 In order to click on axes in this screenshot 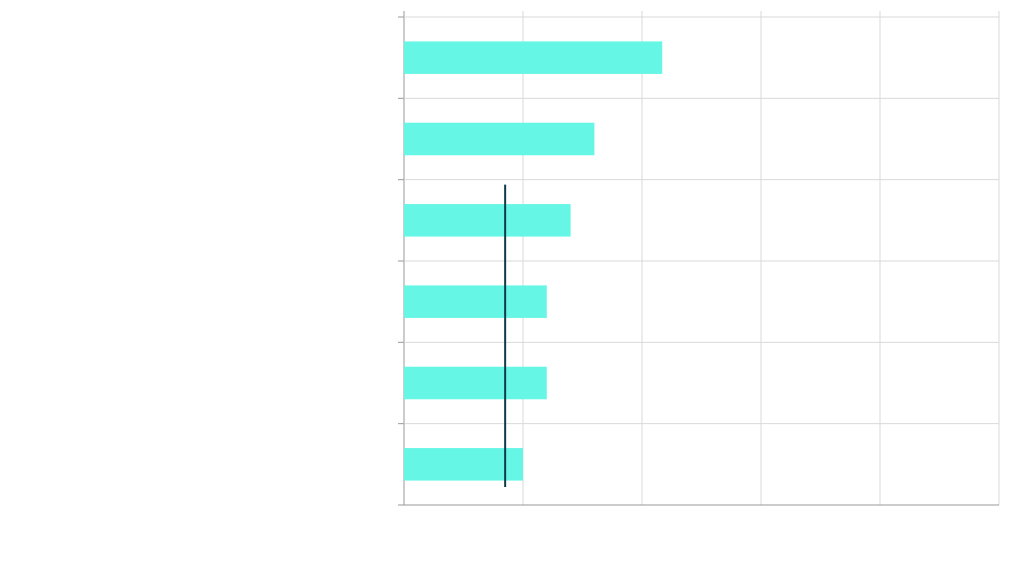, I will do `click(401, 261)`.